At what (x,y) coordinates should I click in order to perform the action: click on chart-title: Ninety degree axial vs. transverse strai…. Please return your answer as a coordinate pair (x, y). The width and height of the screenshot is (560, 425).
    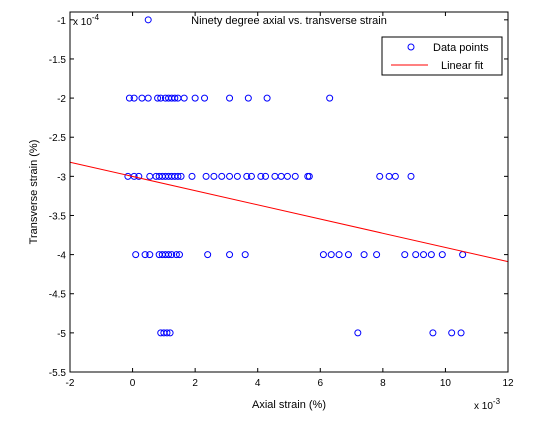
    Looking at the image, I should click on (289, 21).